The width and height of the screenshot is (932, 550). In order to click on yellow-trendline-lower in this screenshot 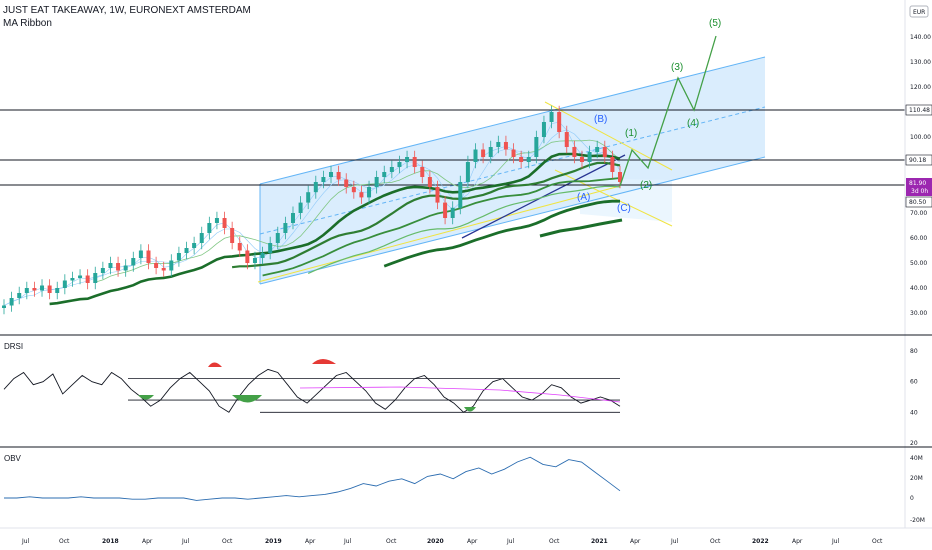, I will do `click(439, 234)`.